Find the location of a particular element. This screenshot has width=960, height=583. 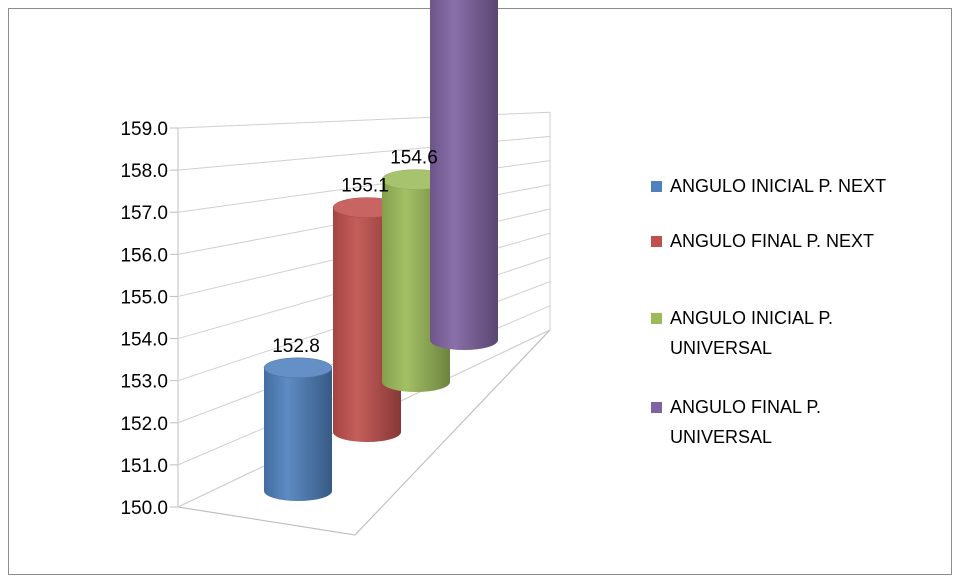

y-tick-label: 155.0 is located at coordinates (144, 297).